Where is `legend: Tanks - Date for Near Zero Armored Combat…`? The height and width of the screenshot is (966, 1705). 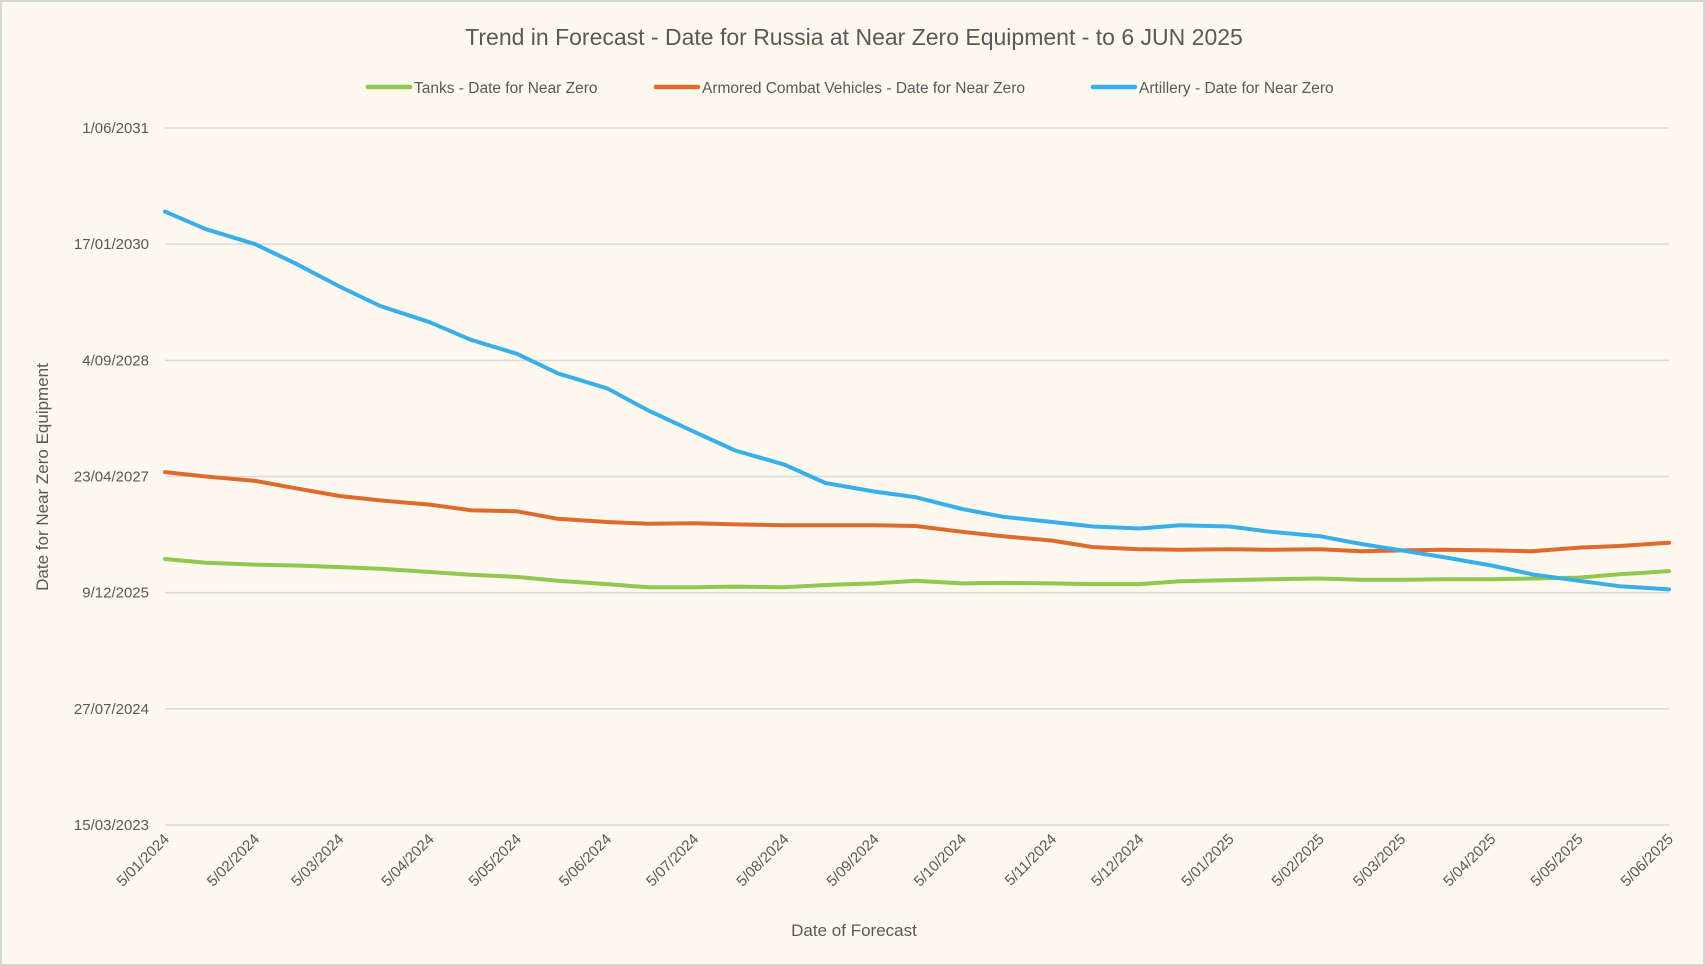
legend: Tanks - Date for Near Zero Armored Combat… is located at coordinates (849, 88).